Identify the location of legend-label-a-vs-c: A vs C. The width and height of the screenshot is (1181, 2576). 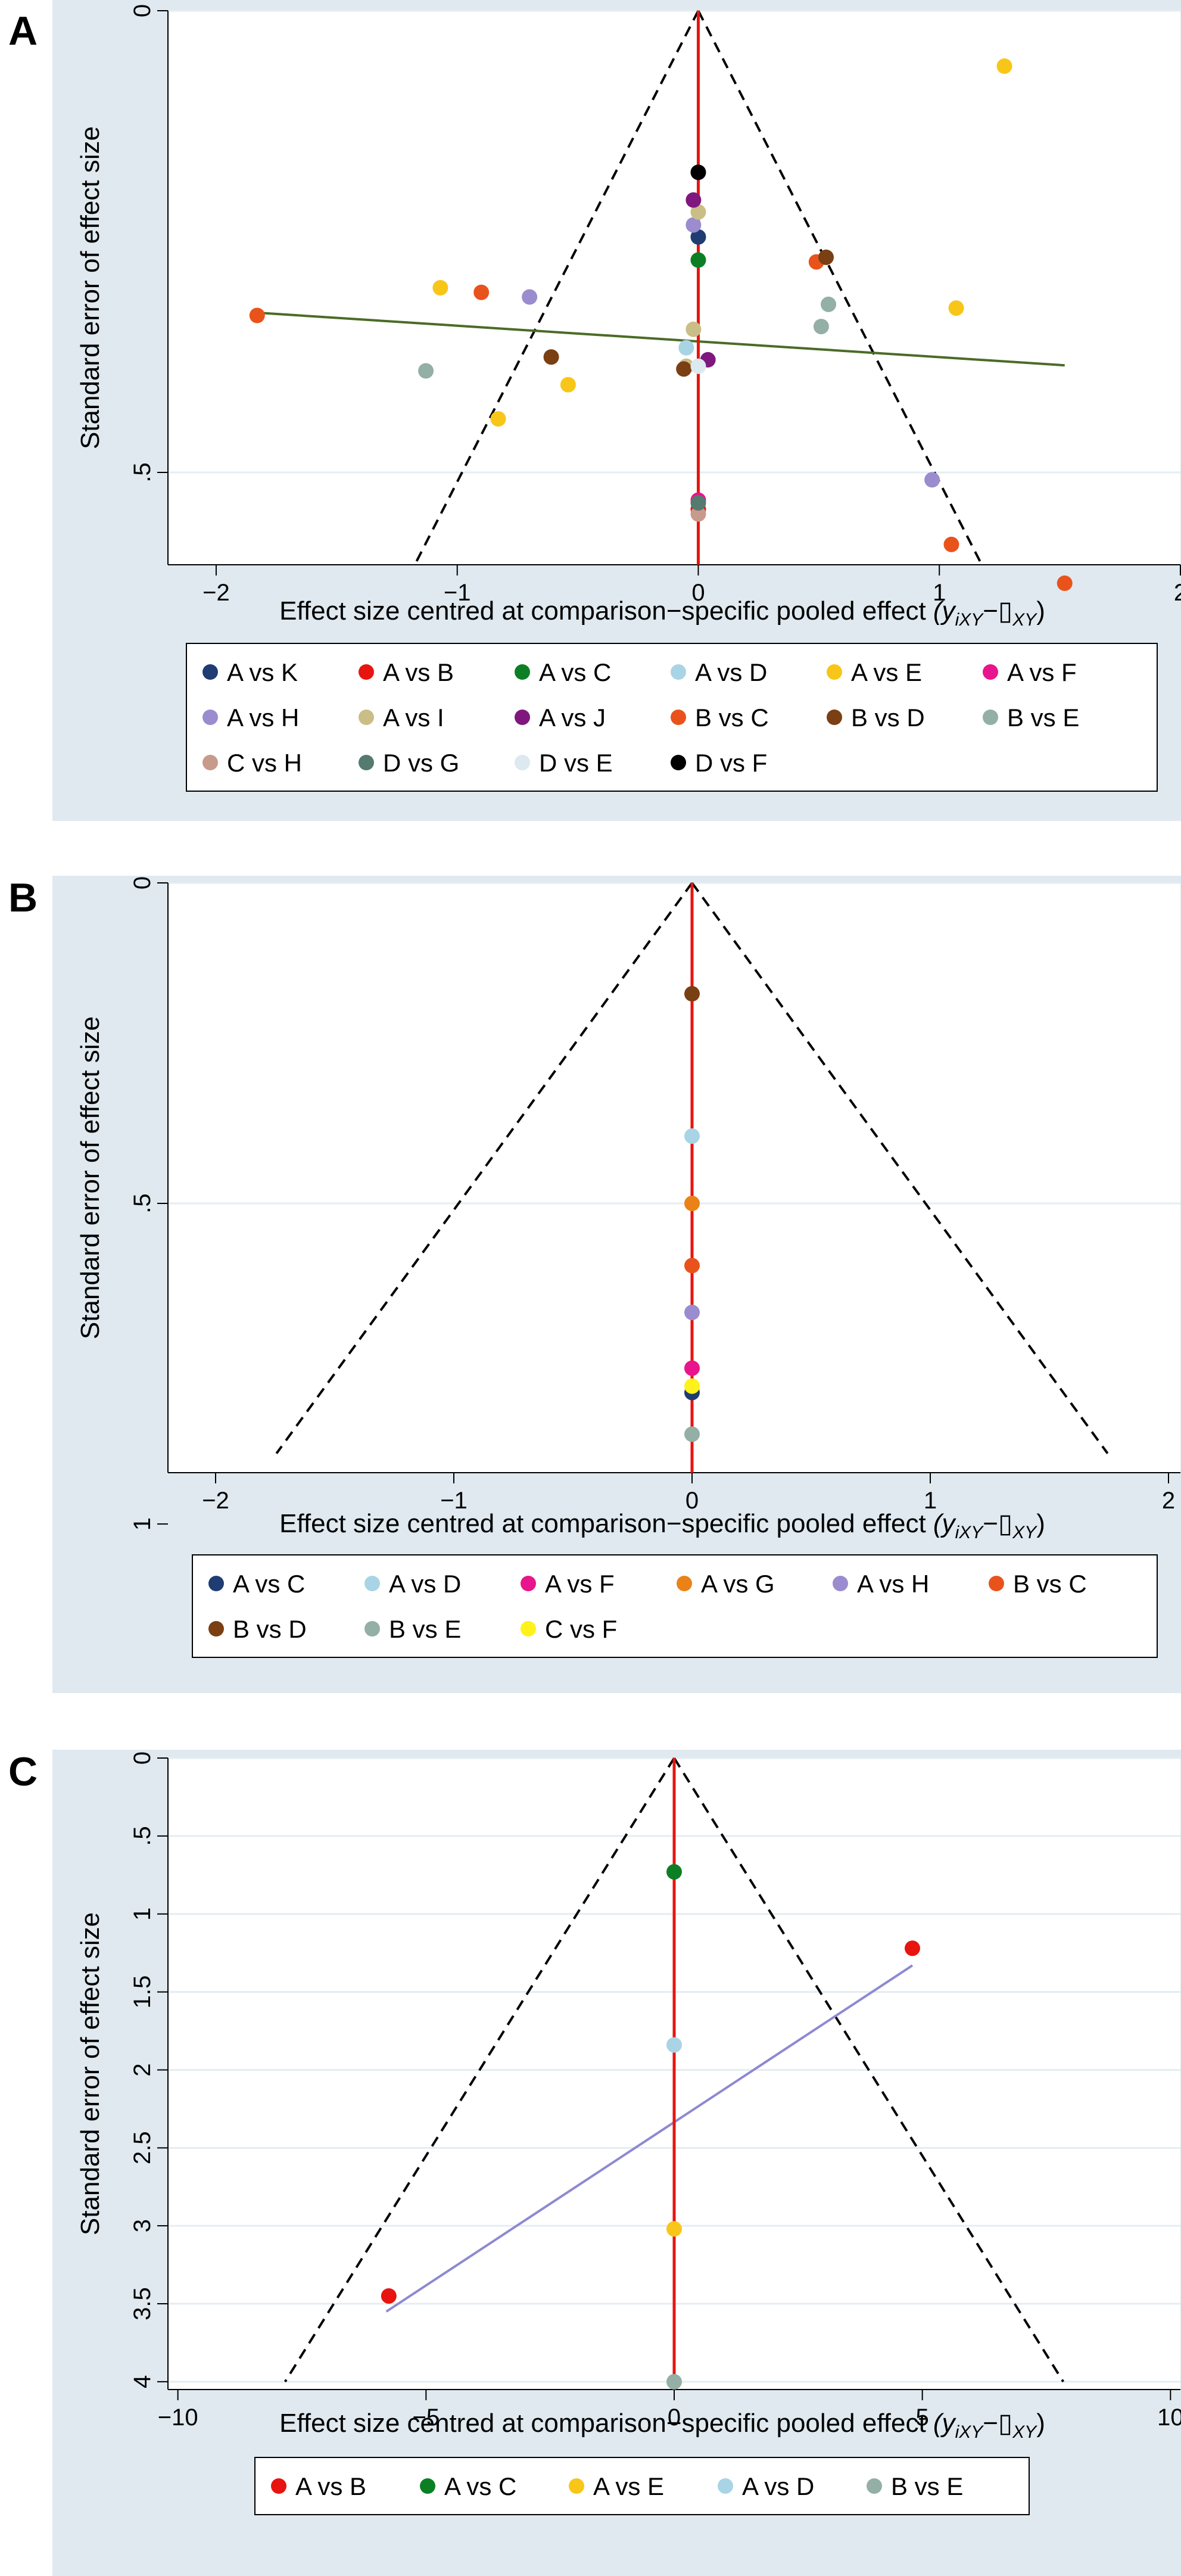
(575, 672).